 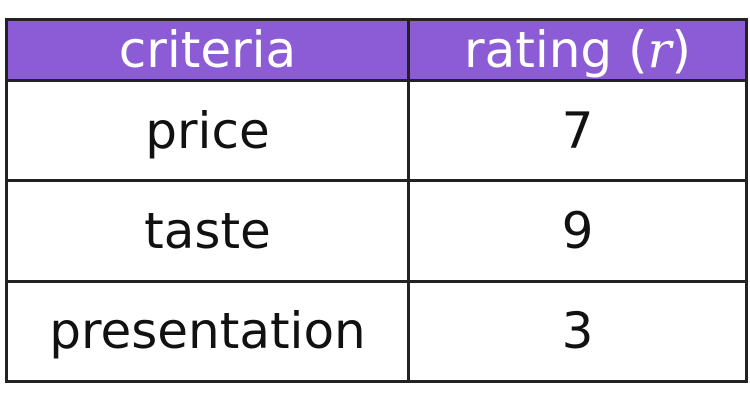 I want to click on table-cell: 3, so click(x=577, y=331).